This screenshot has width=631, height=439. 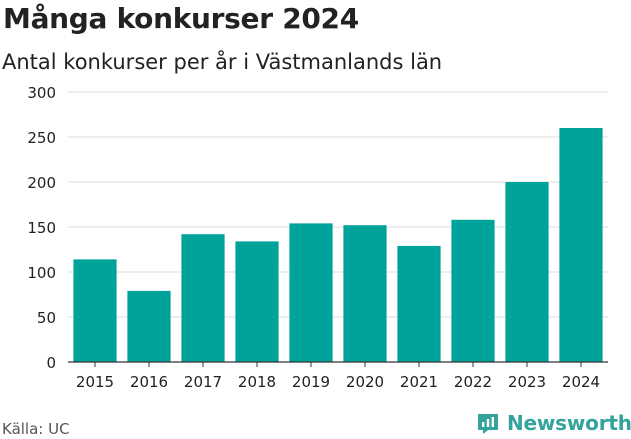 I want to click on y-tick-label: 200, so click(x=41, y=183).